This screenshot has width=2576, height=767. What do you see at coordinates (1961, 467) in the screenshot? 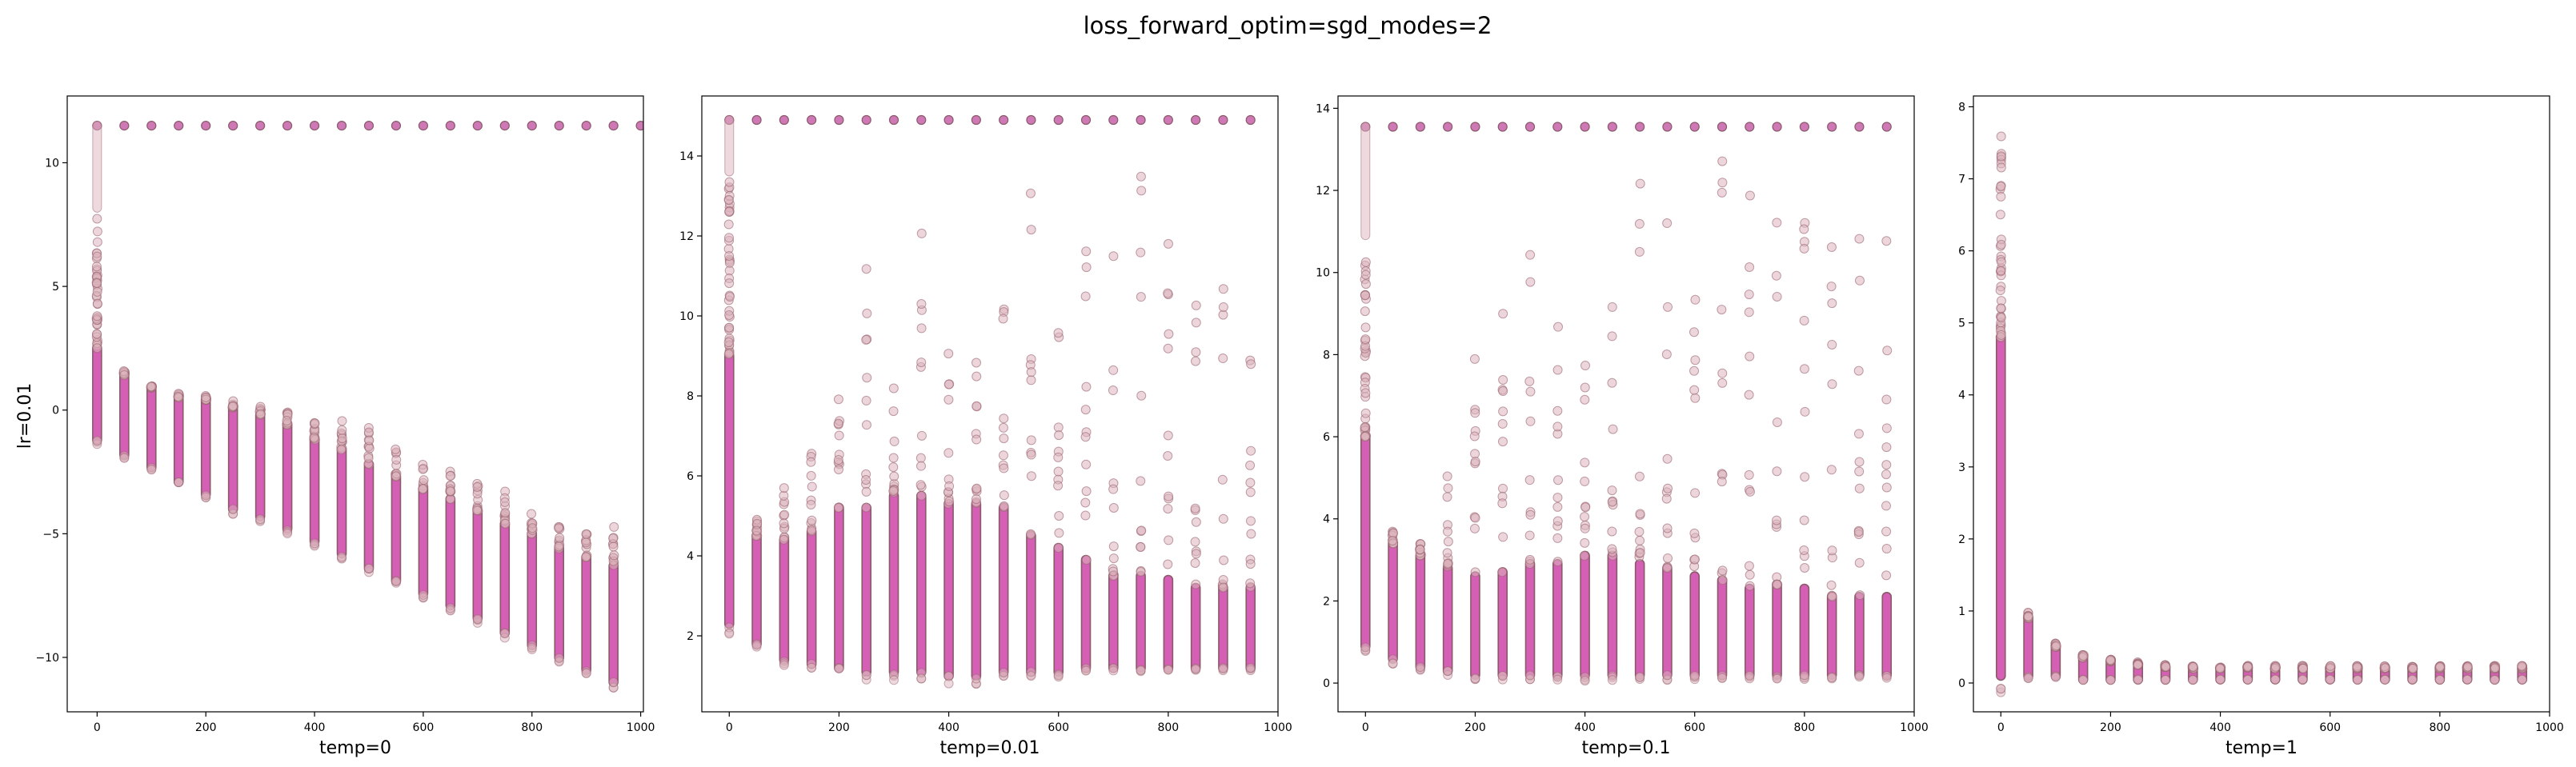
I see `y-tick-label: 3` at bounding box center [1961, 467].